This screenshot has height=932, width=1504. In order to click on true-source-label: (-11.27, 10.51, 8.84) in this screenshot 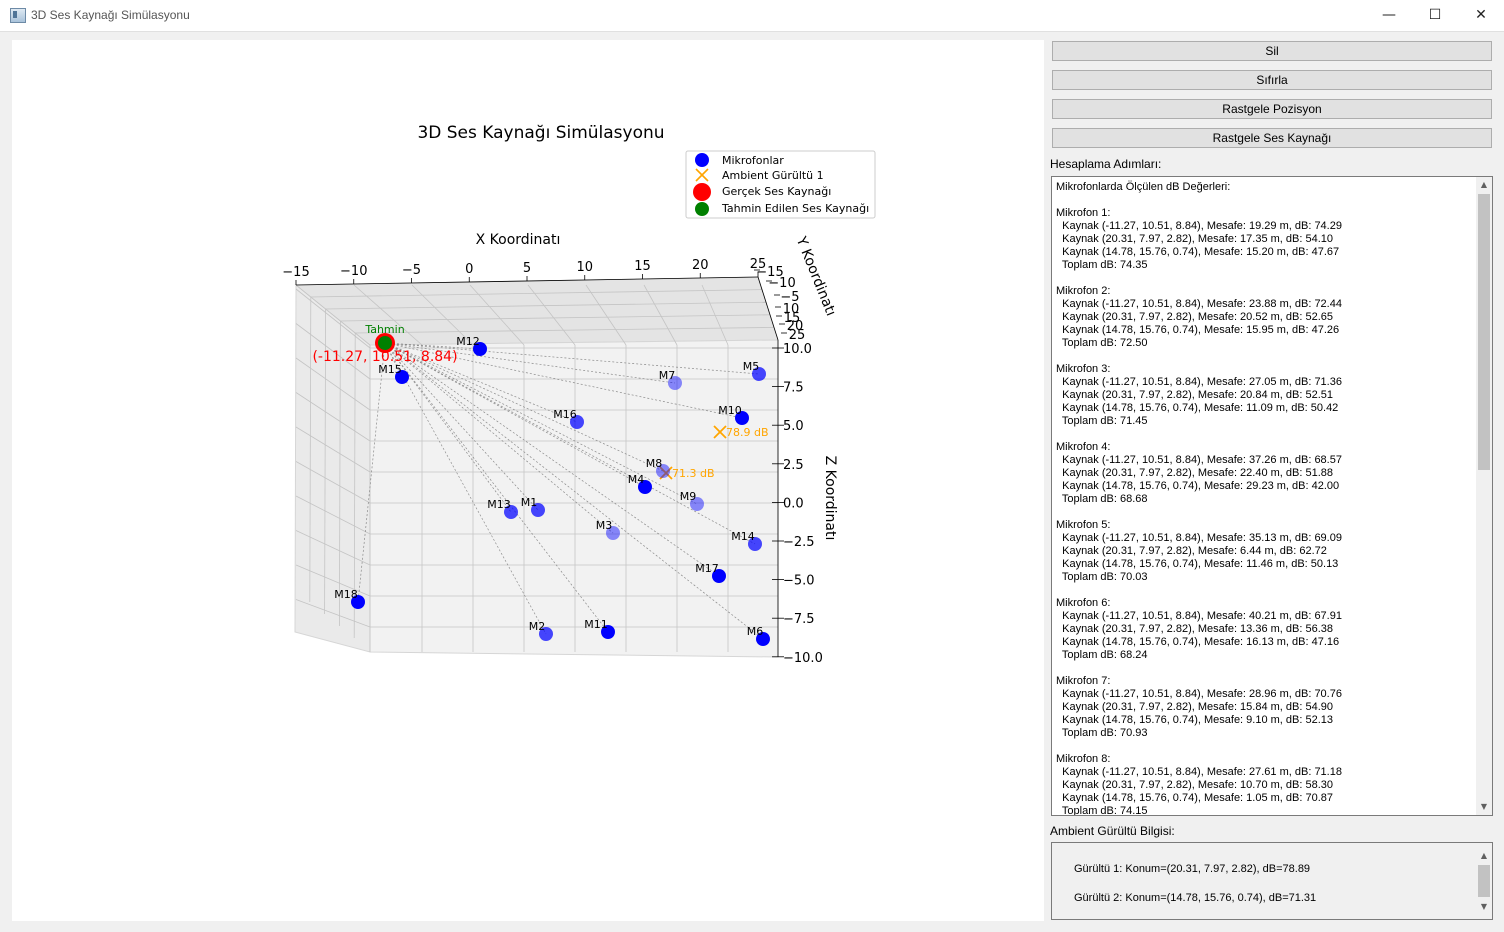, I will do `click(384, 357)`.